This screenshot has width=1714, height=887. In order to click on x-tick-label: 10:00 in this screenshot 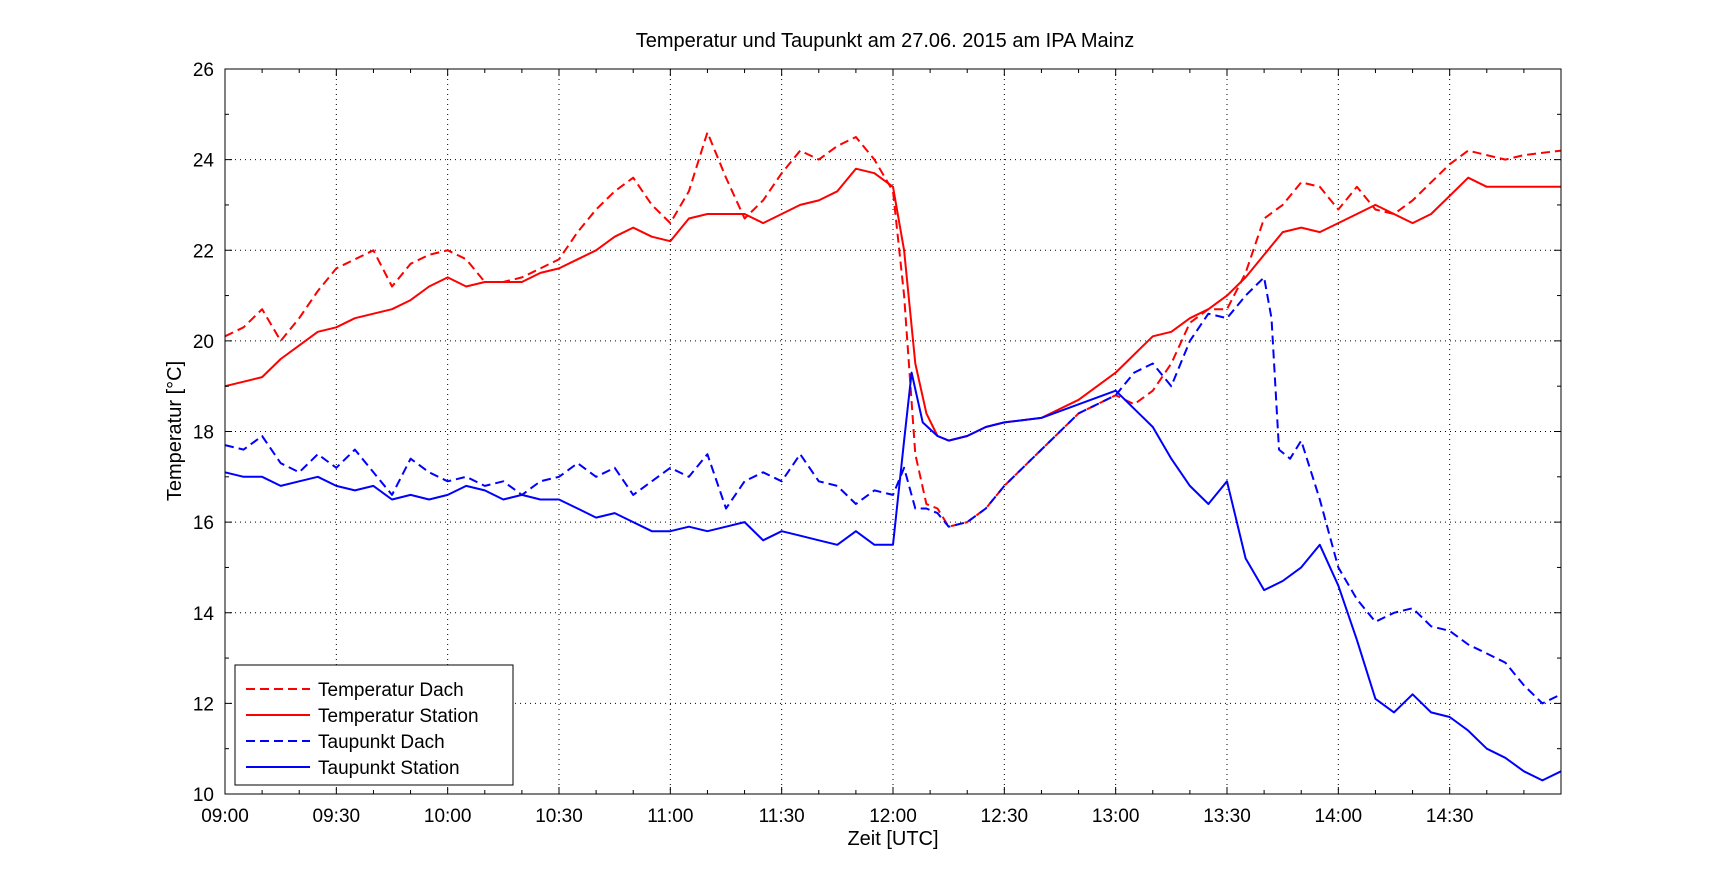, I will do `click(448, 816)`.